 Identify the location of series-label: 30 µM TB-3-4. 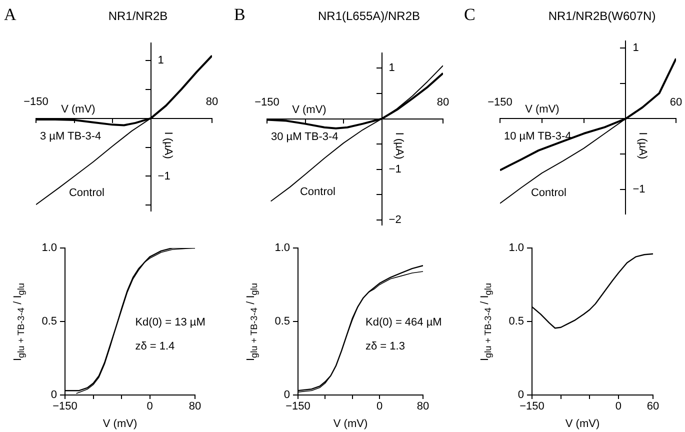
(304, 136).